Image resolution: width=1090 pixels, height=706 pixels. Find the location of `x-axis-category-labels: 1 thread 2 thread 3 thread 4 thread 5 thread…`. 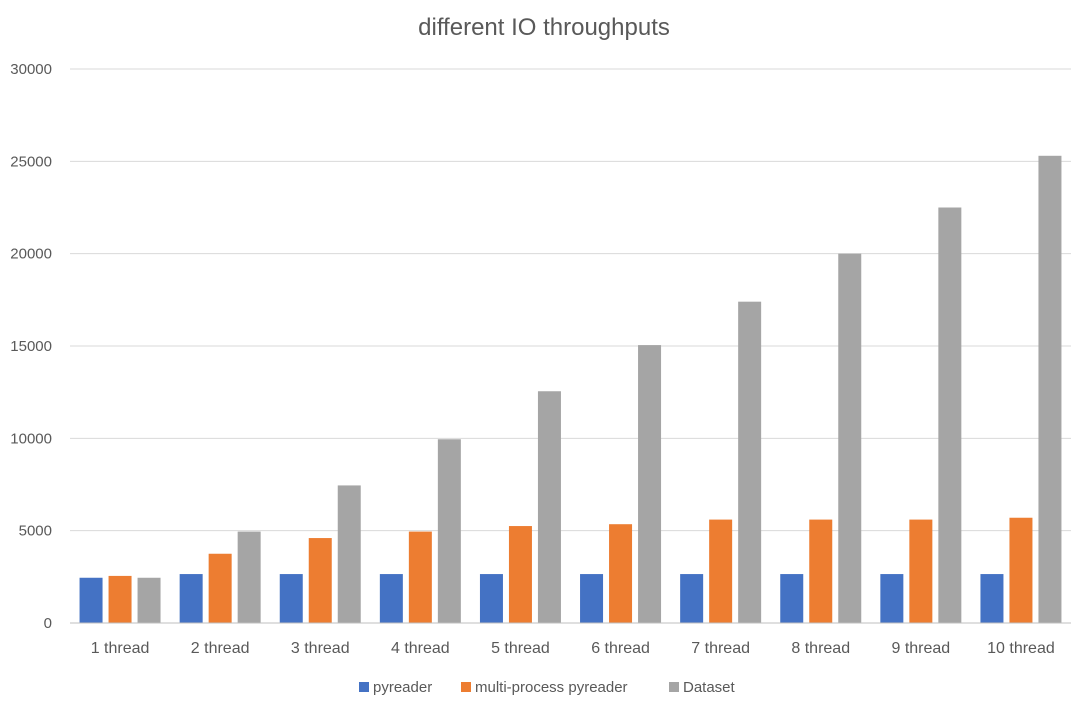

x-axis-category-labels: 1 thread 2 thread 3 thread 4 thread 5 thread… is located at coordinates (573, 648).